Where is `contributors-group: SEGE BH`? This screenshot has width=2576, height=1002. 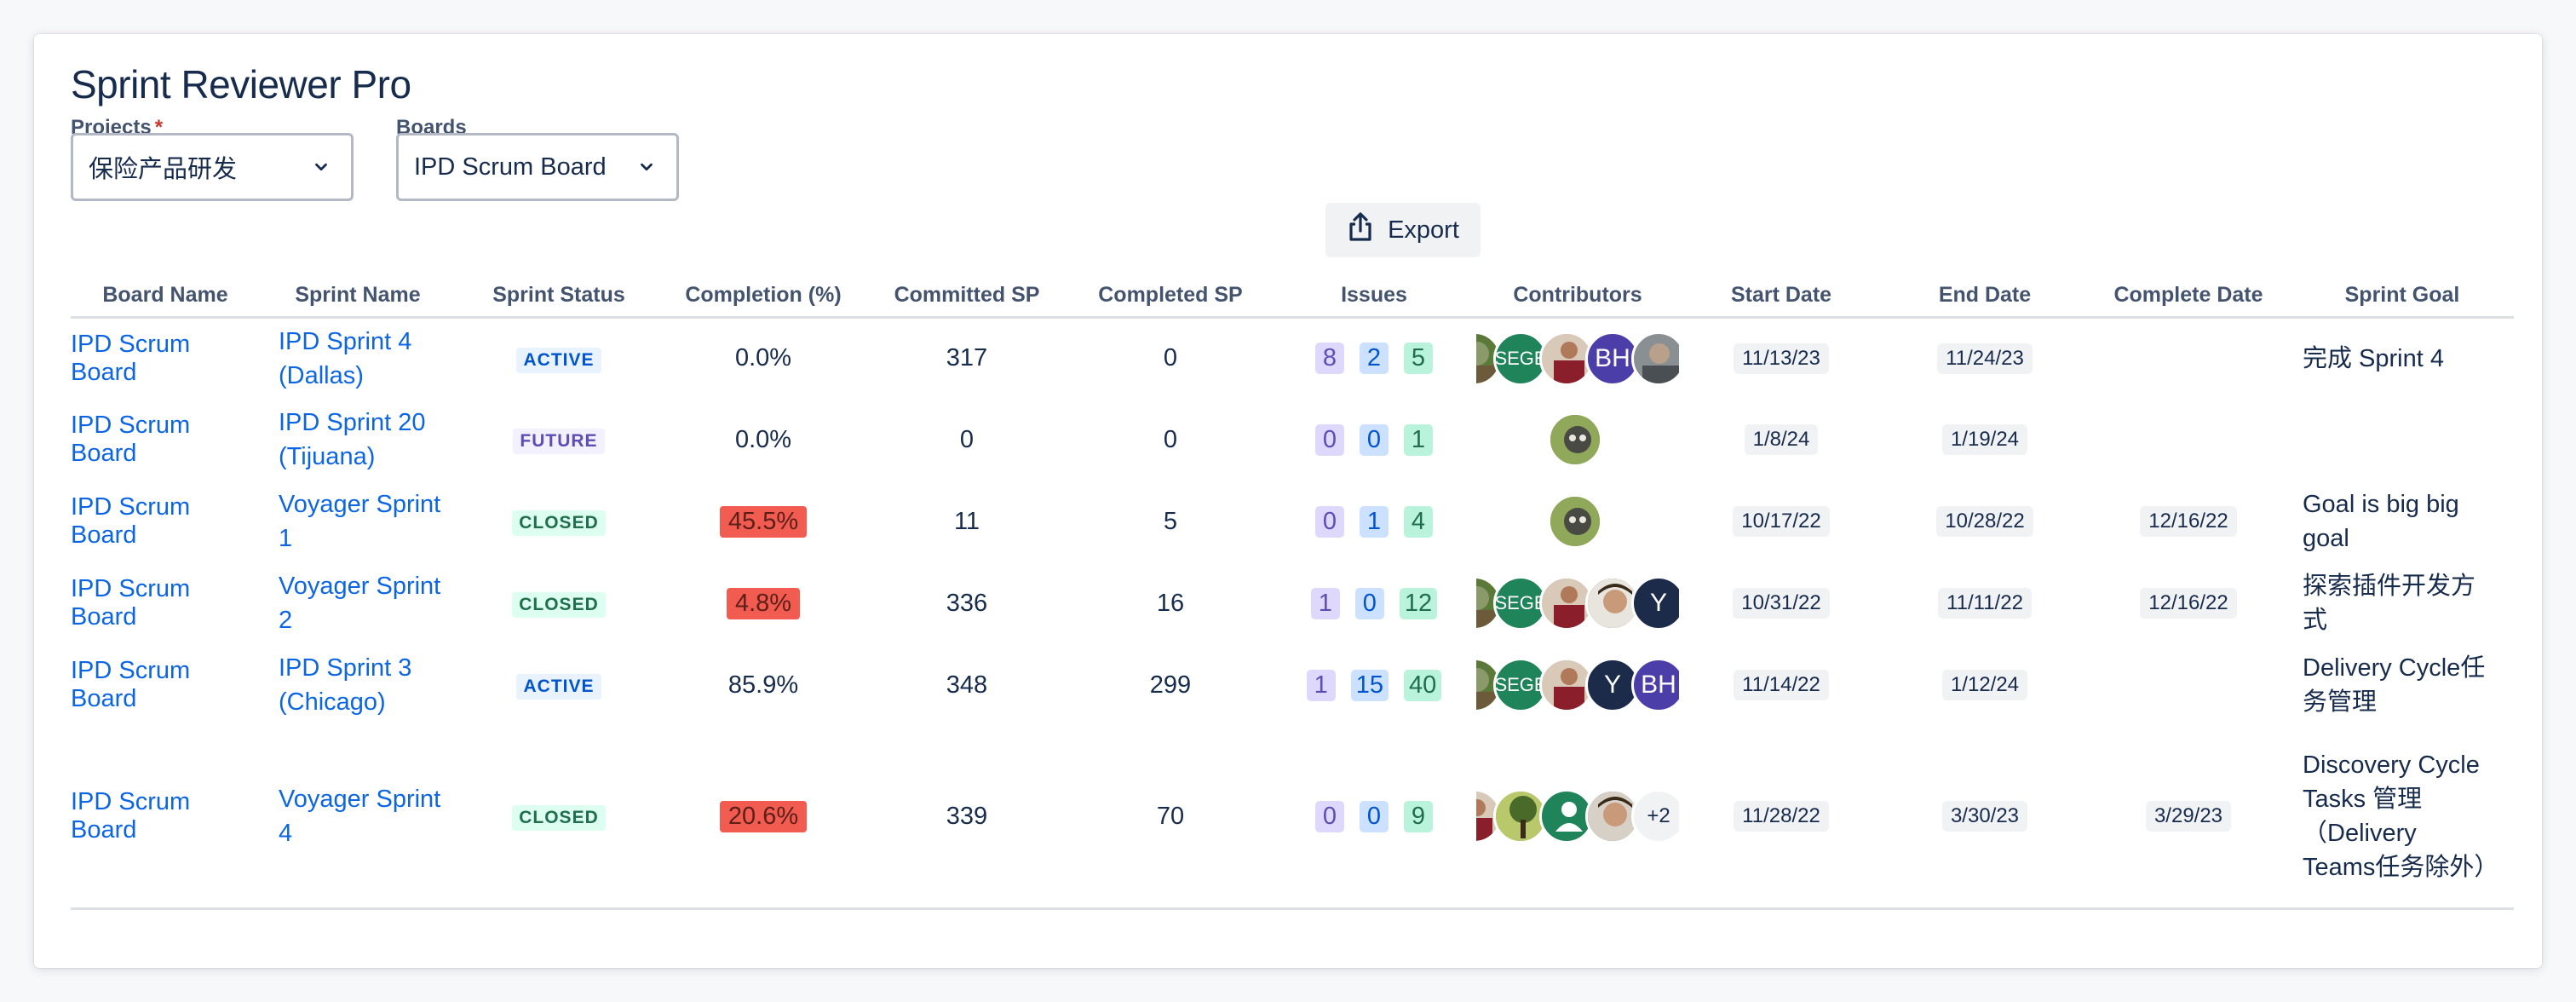 contributors-group: SEGE BH is located at coordinates (1578, 359).